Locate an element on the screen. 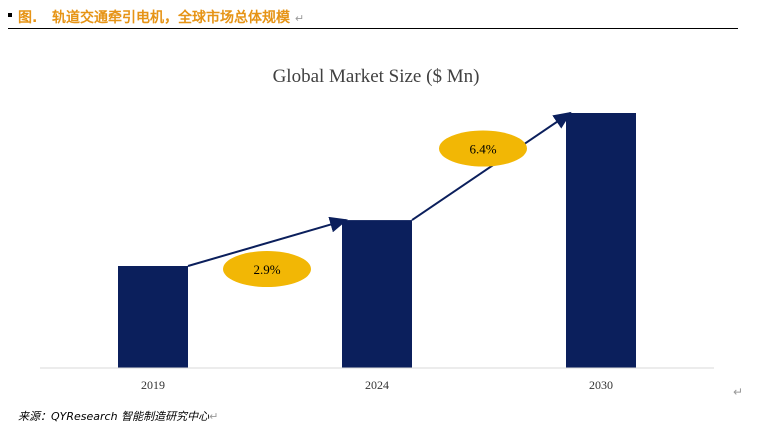  x-tick-label-2024: 2024 is located at coordinates (377, 385).